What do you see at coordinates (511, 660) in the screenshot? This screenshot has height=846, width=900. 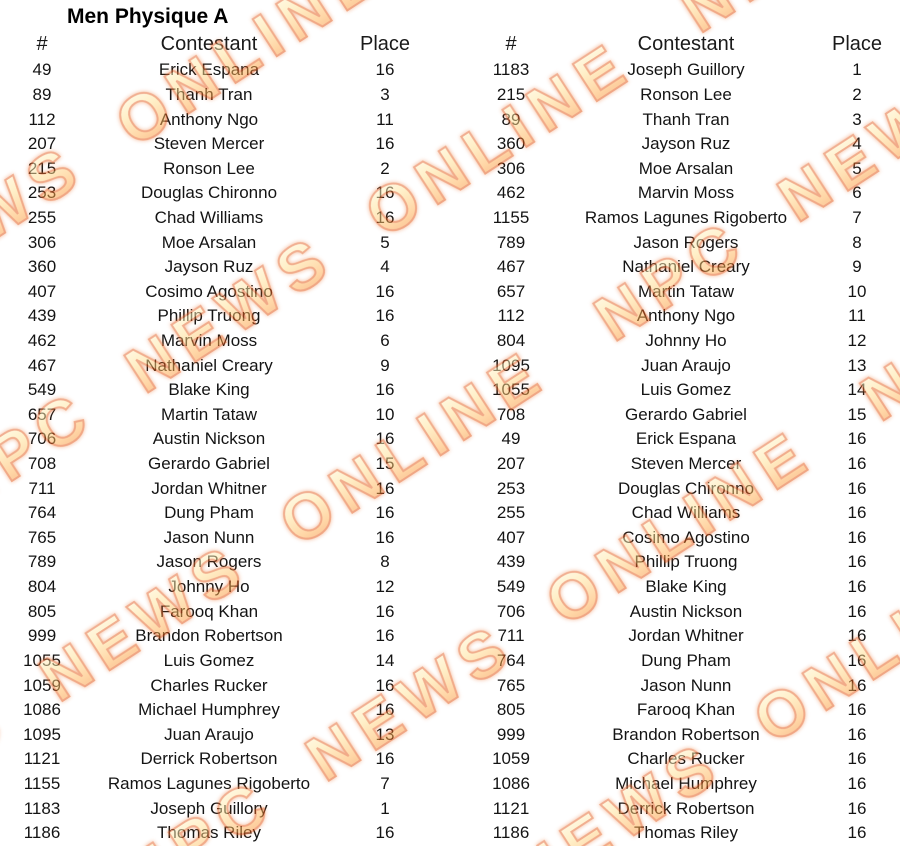 I see `contestant-number-cell: 764` at bounding box center [511, 660].